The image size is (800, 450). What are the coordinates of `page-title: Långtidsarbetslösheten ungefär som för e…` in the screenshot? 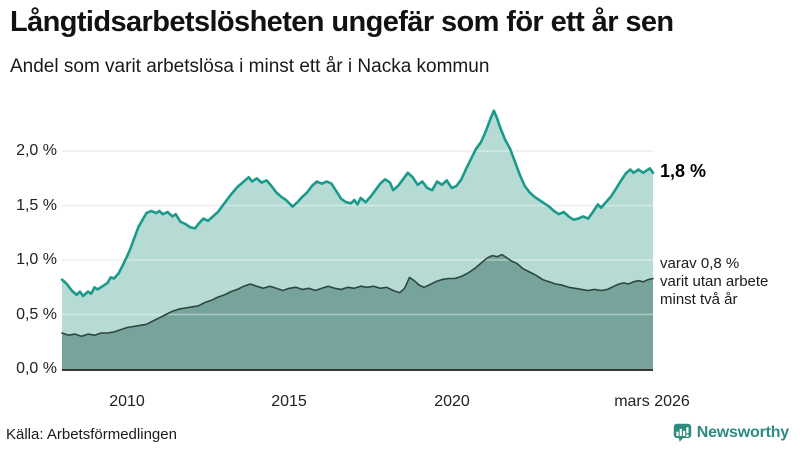 It's located at (342, 22).